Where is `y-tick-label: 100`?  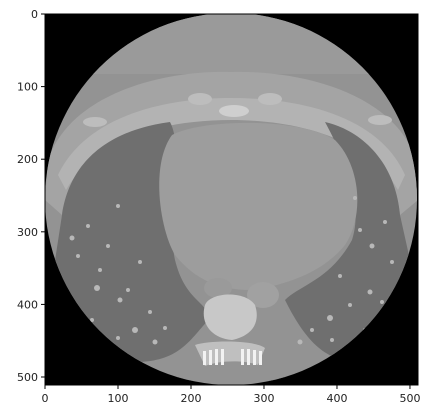 y-tick-label: 100 is located at coordinates (27, 87).